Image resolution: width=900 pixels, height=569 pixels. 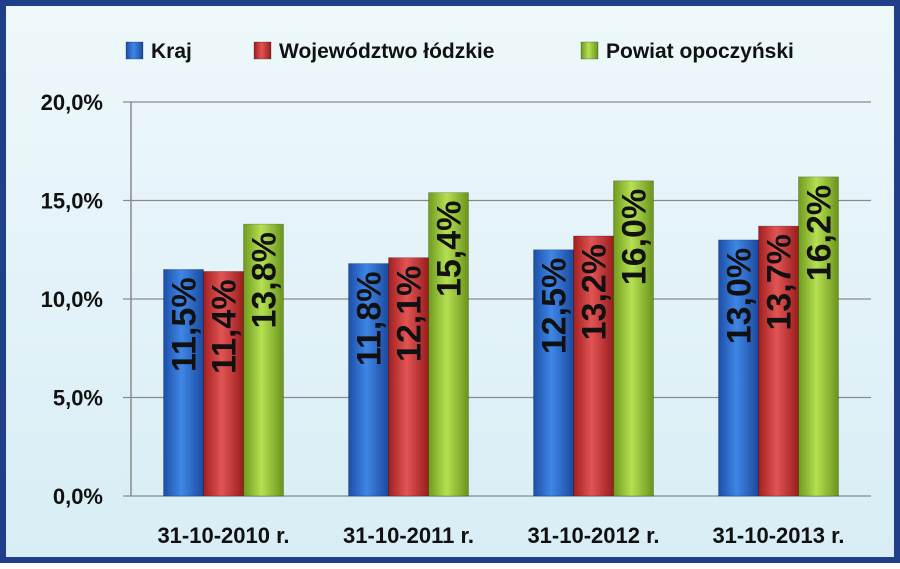 What do you see at coordinates (780, 282) in the screenshot?
I see `data-label: 13,7%` at bounding box center [780, 282].